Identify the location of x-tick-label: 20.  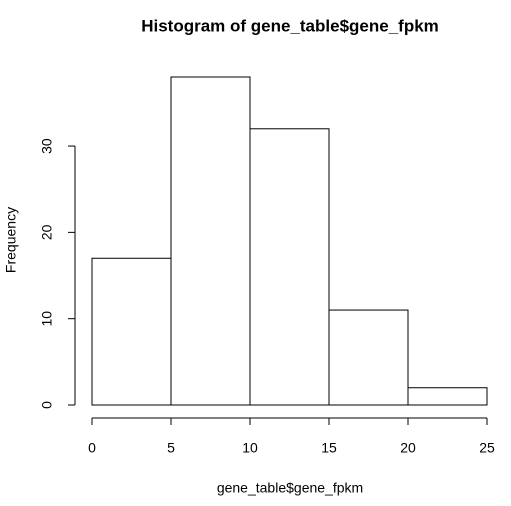
(408, 448).